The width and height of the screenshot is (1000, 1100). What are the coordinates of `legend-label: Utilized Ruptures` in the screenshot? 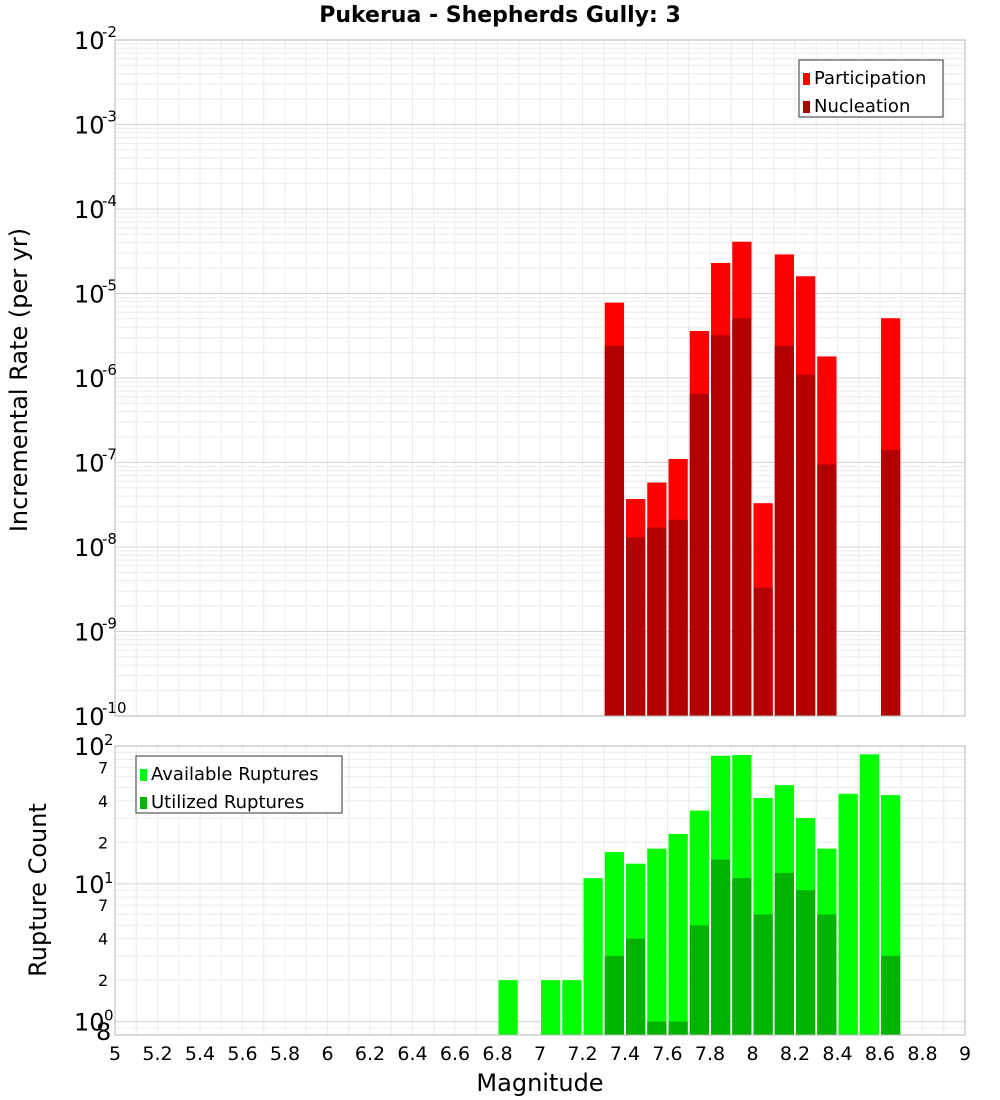 It's located at (227, 802).